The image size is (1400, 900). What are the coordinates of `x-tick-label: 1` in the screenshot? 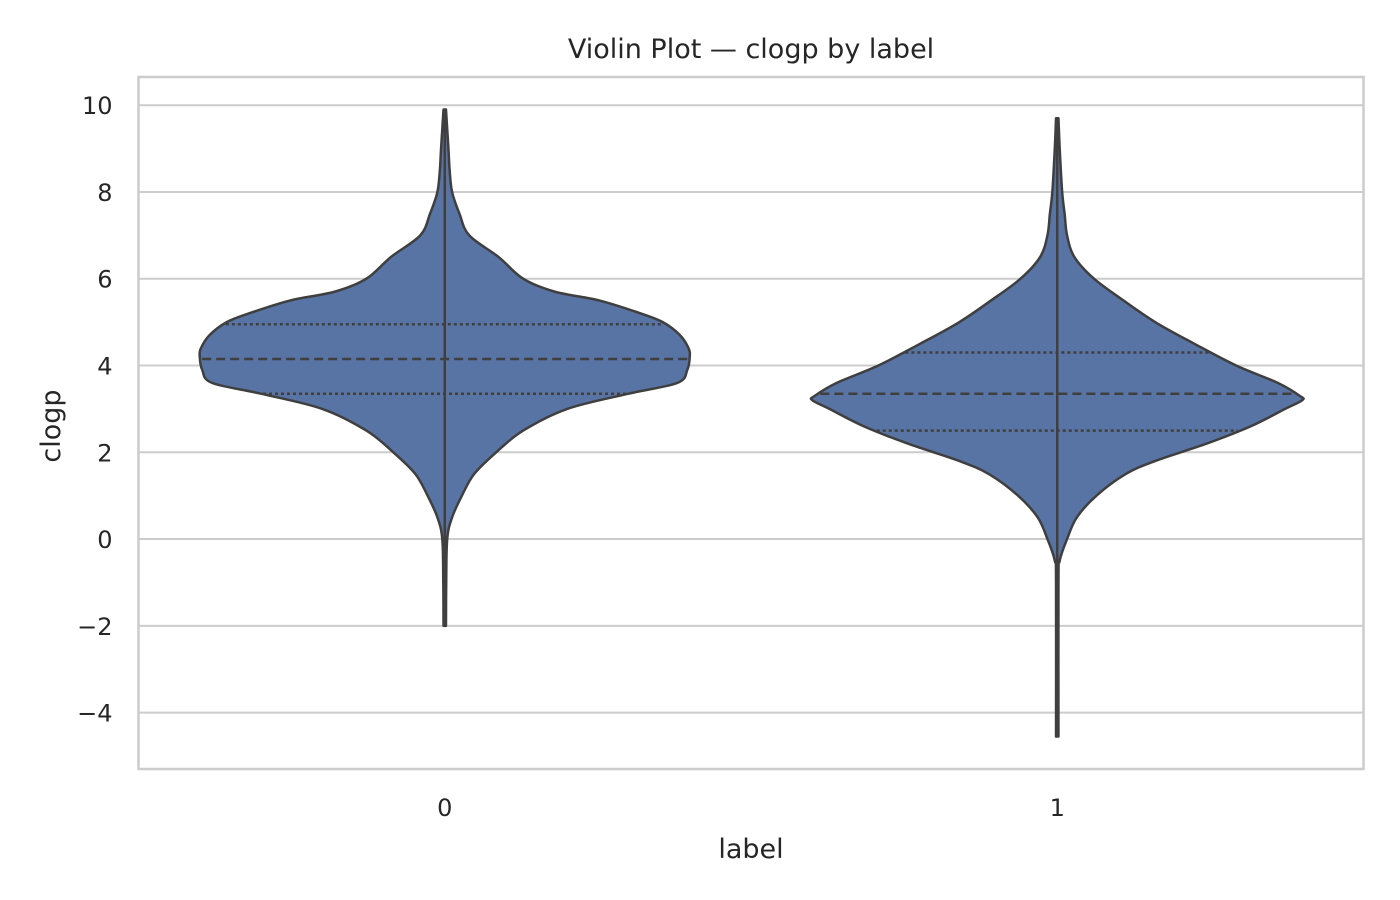 It's located at (1057, 808).